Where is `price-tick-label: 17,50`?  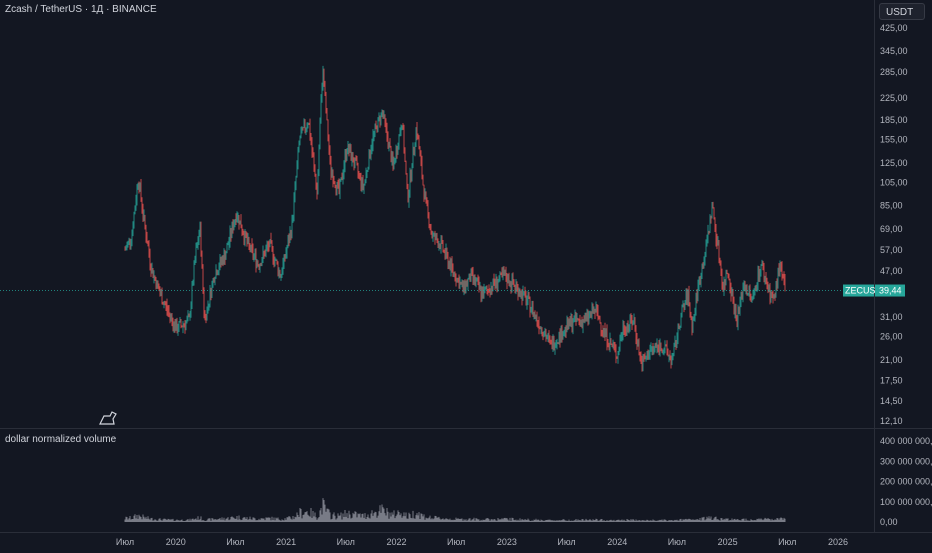
price-tick-label: 17,50 is located at coordinates (891, 380).